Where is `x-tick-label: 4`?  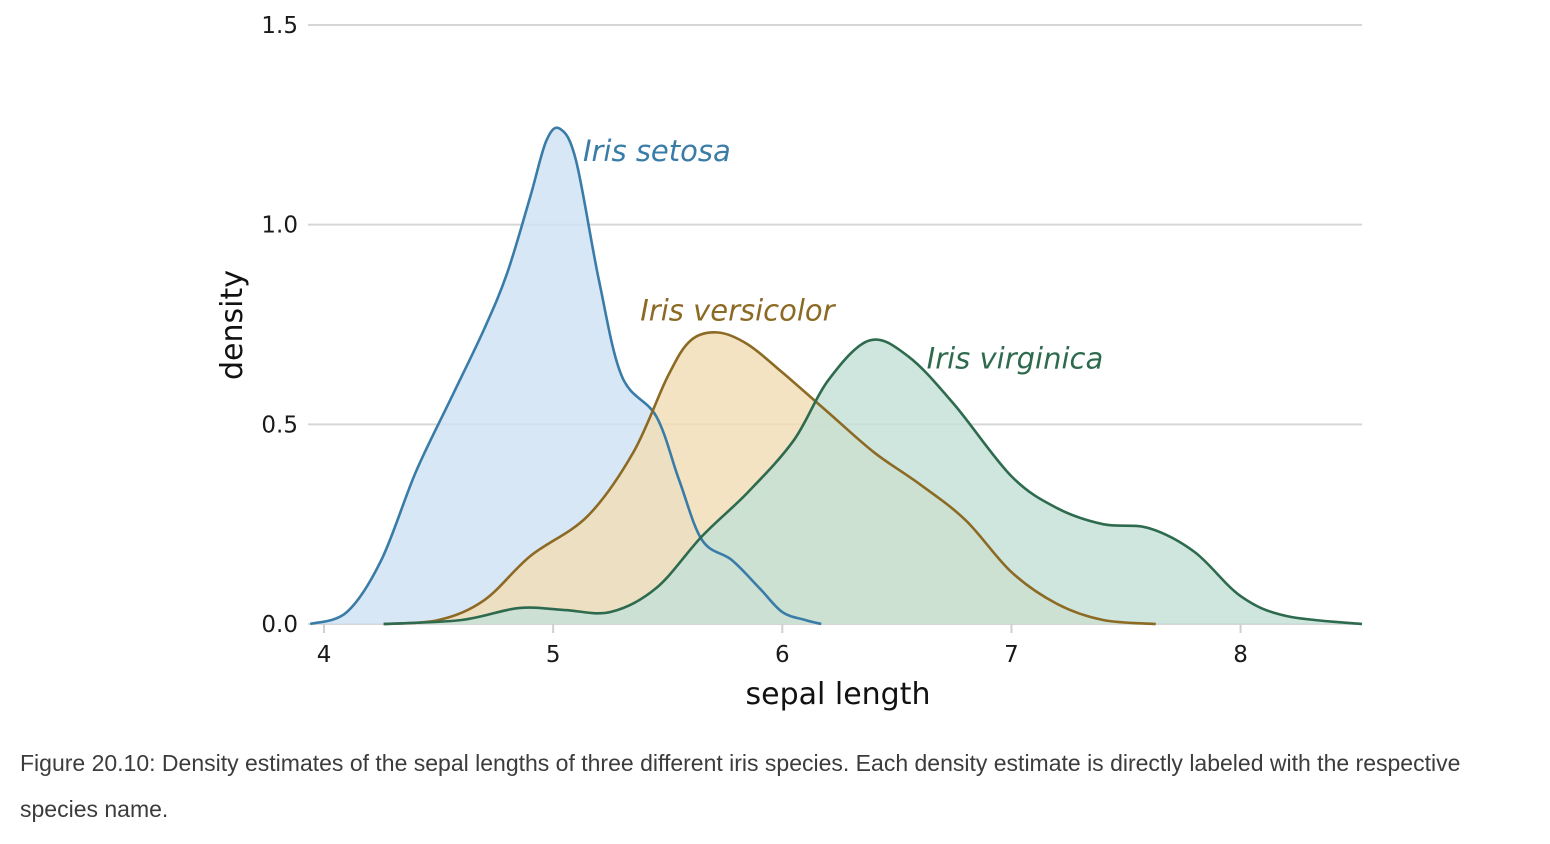 x-tick-label: 4 is located at coordinates (324, 655).